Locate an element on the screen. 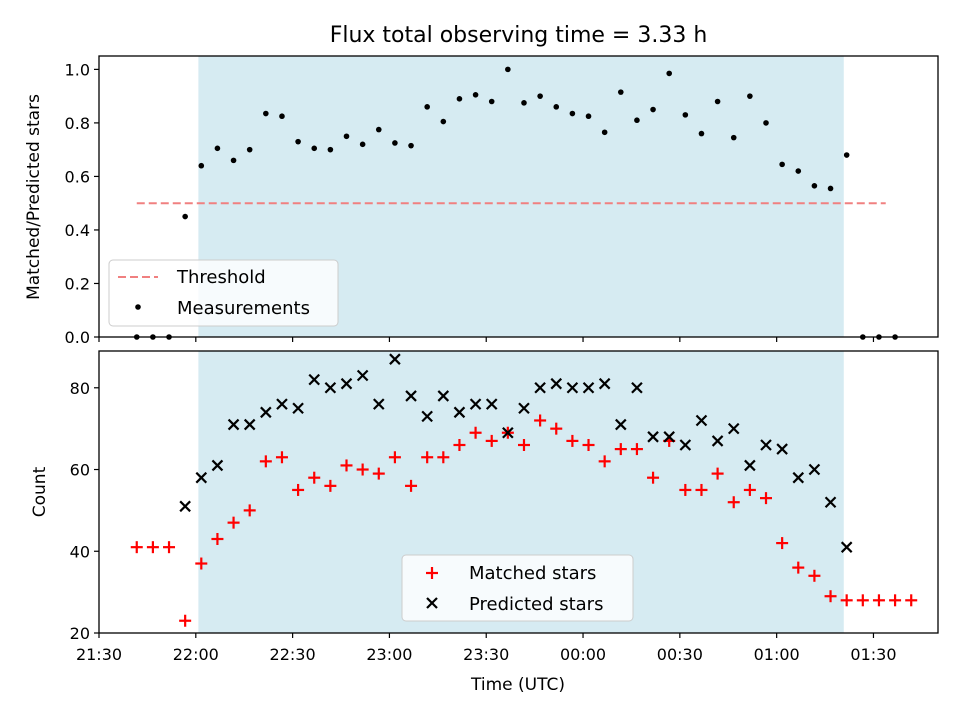  legend-predicted-label: Predicted stars is located at coordinates (536, 604).